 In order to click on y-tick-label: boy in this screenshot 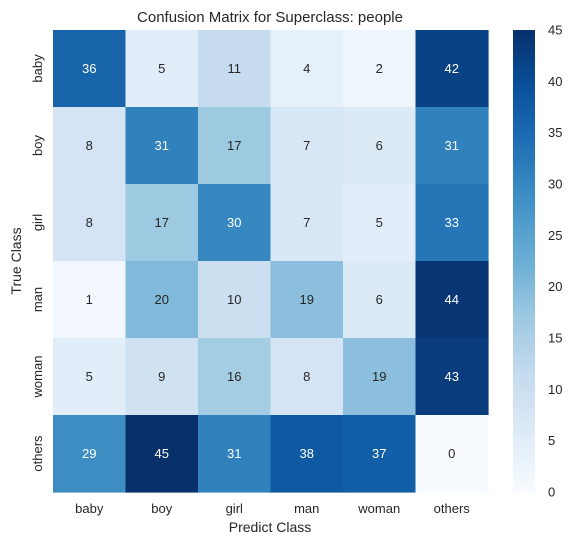, I will do `click(37, 145)`.